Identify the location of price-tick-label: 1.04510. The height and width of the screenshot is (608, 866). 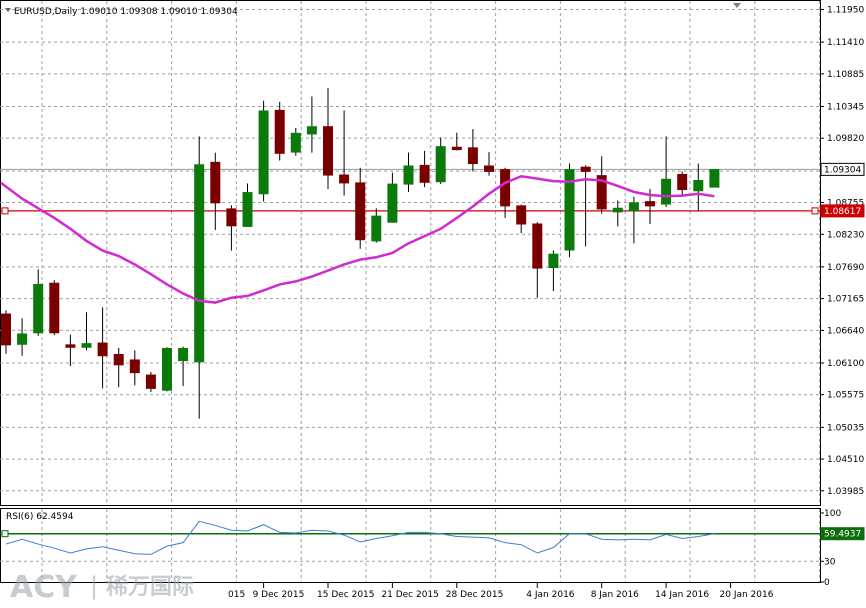
(845, 460).